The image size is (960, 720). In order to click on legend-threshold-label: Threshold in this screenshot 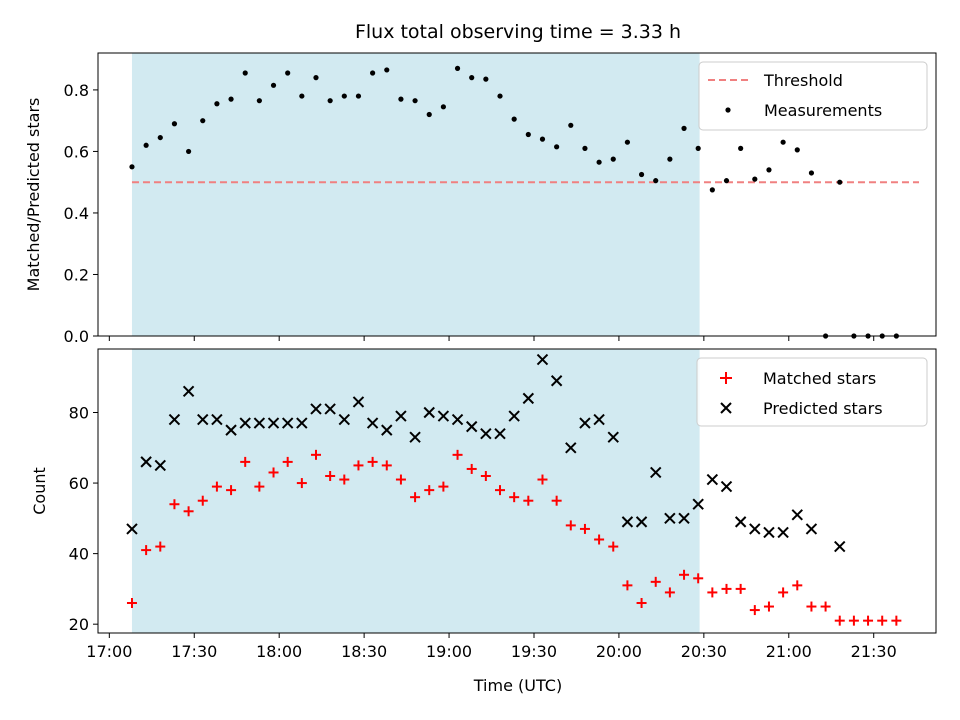, I will do `click(803, 80)`.